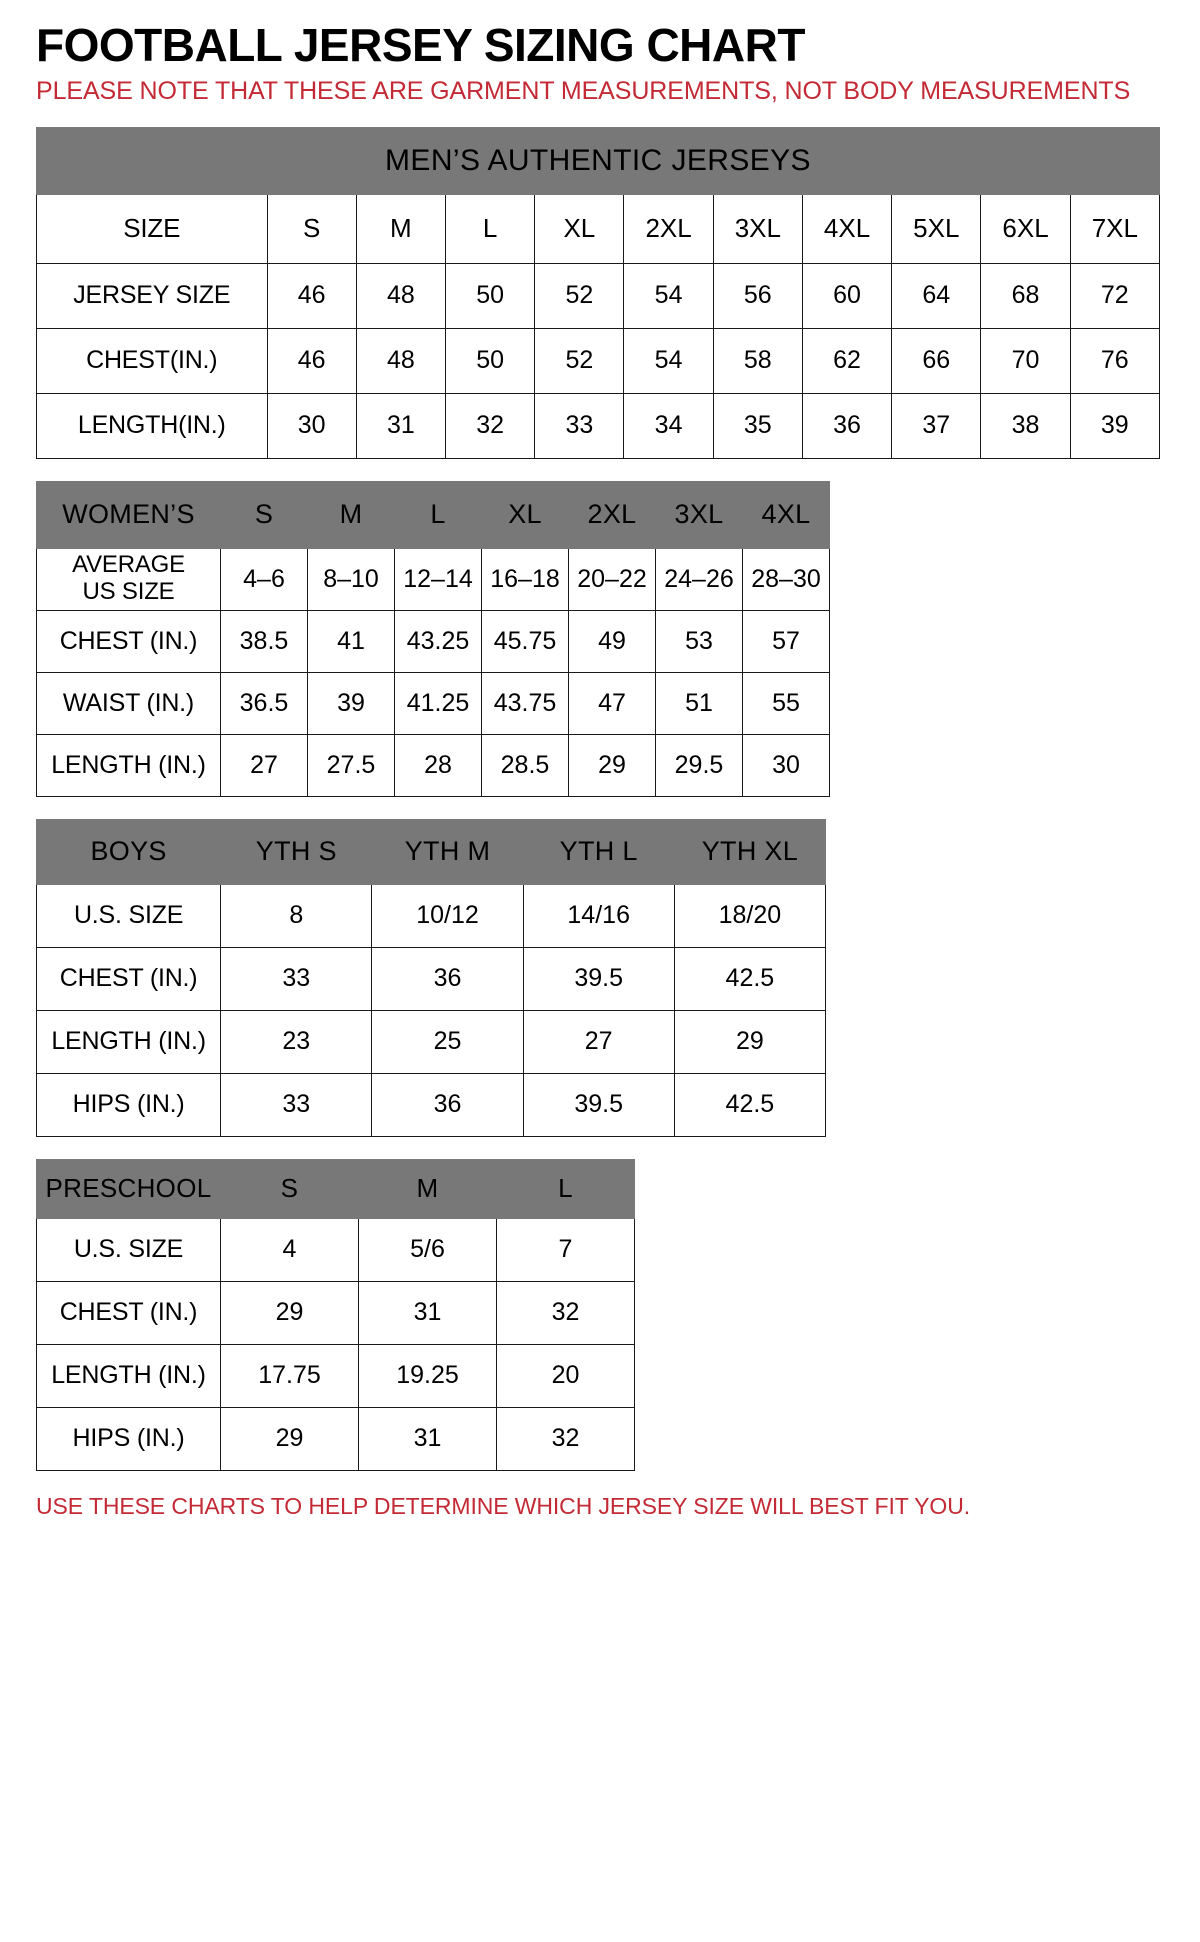  I want to click on cell: 18/20, so click(750, 915).